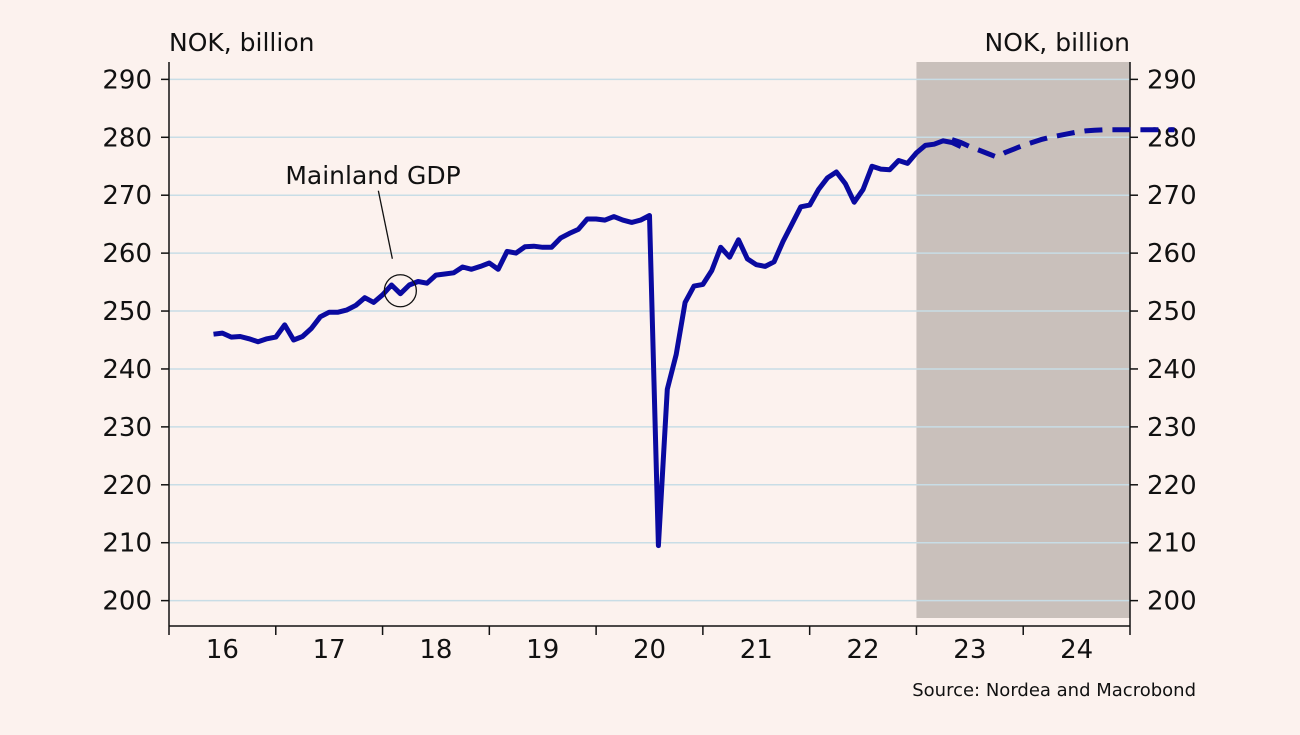 This screenshot has width=1300, height=735. I want to click on left-y-tick-label: 290, so click(127, 80).